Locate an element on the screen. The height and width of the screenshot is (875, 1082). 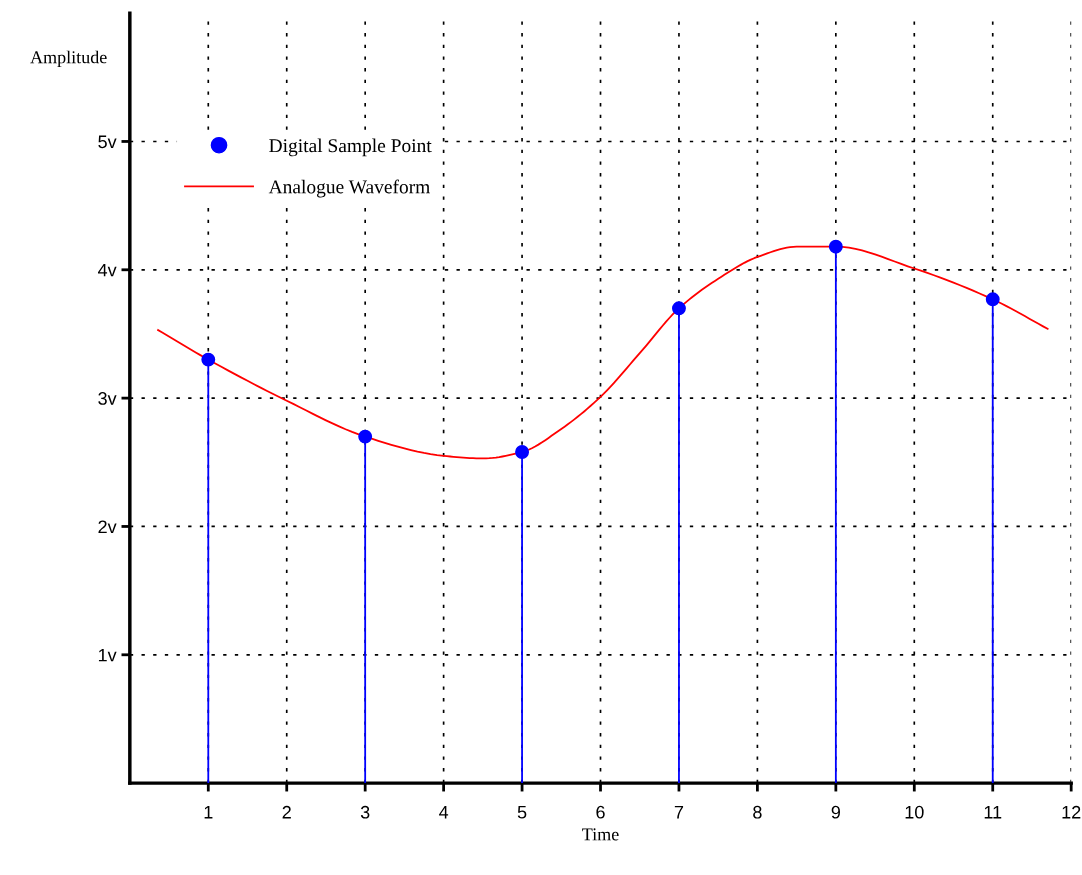
legend-label: Analogue Waveform is located at coordinates (349, 188).